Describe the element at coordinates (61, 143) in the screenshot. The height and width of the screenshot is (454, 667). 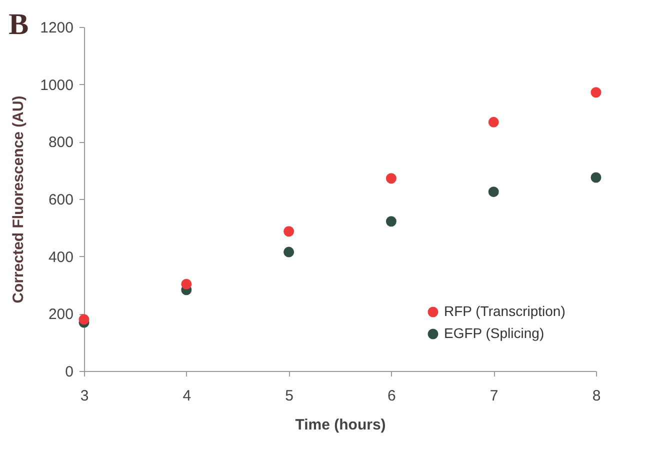
I see `y-tick-label: 800` at that location.